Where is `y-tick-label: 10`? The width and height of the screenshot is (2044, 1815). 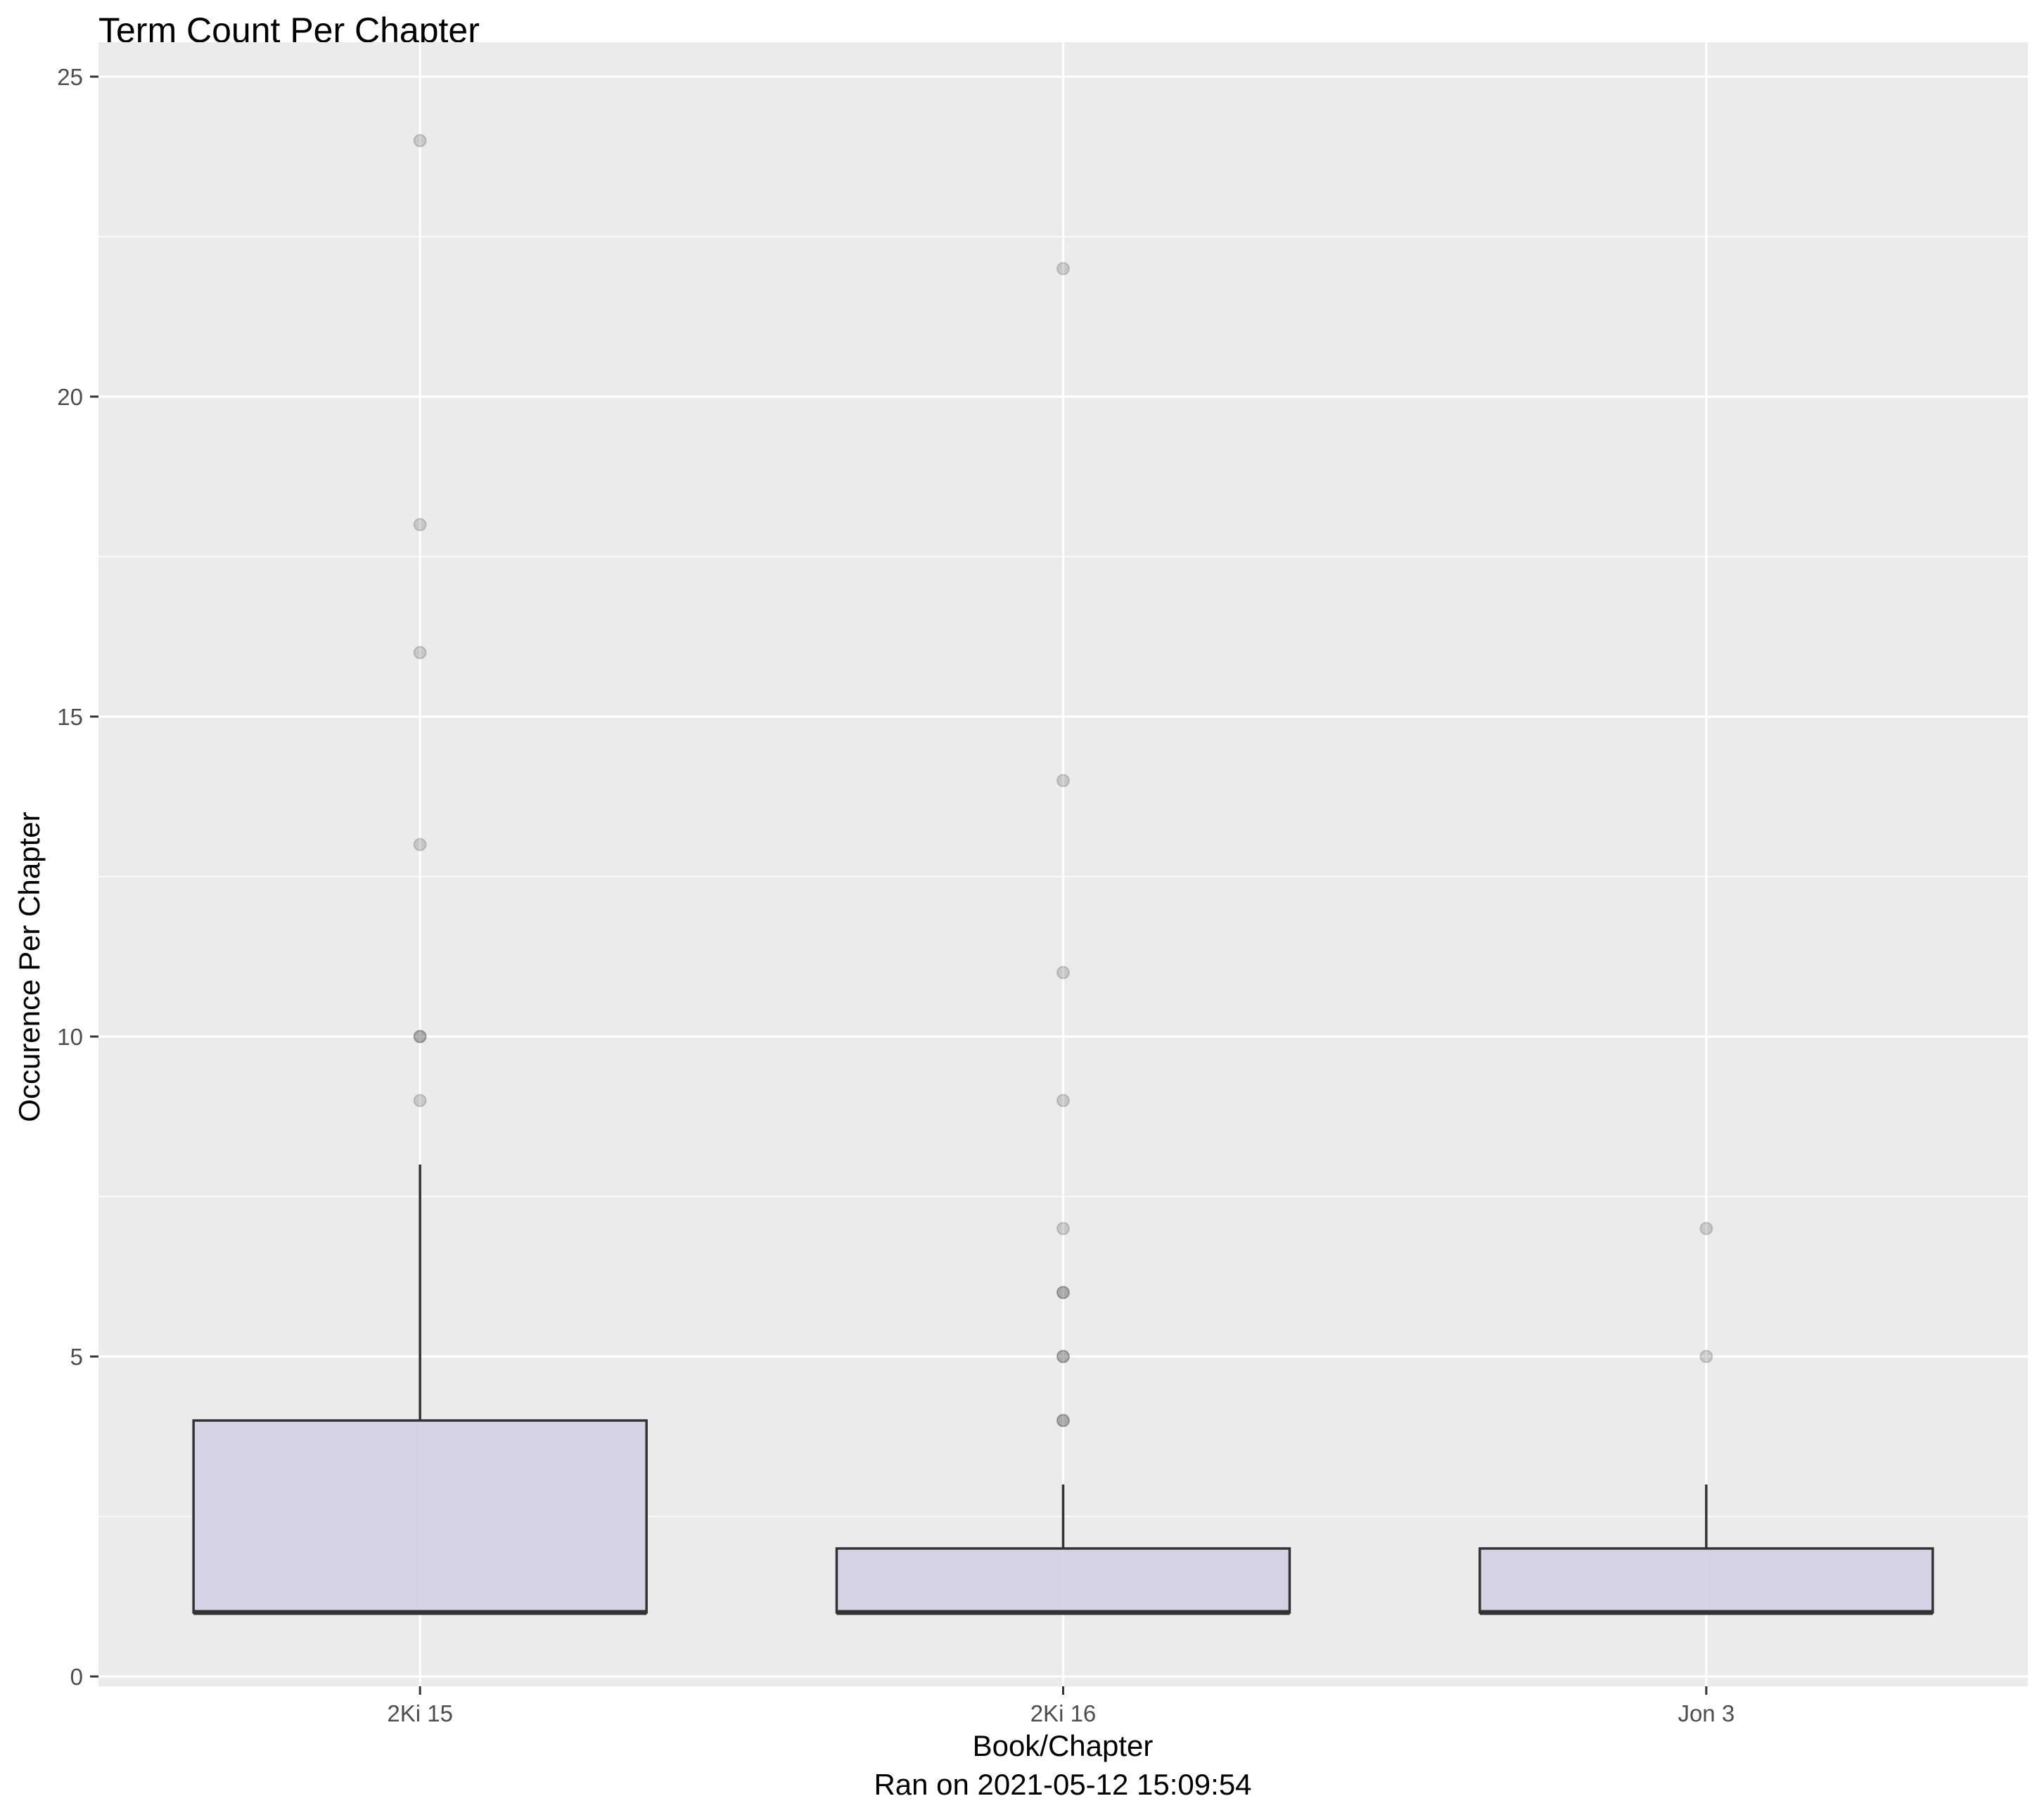 y-tick-label: 10 is located at coordinates (70, 1037).